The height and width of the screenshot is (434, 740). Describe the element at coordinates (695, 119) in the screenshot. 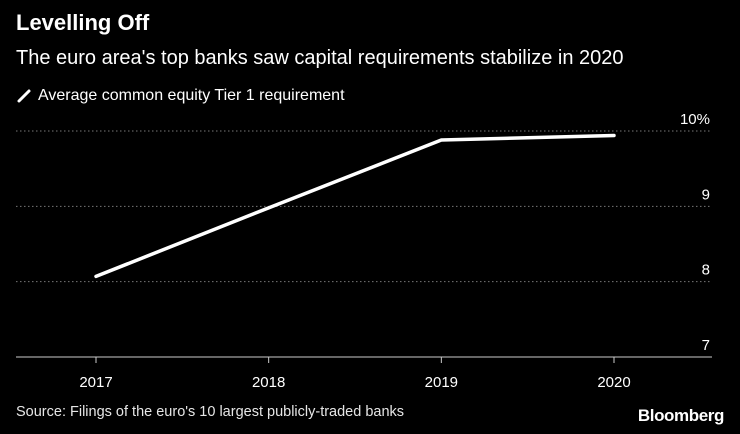

I see `y-tick-label-10: 10%` at that location.